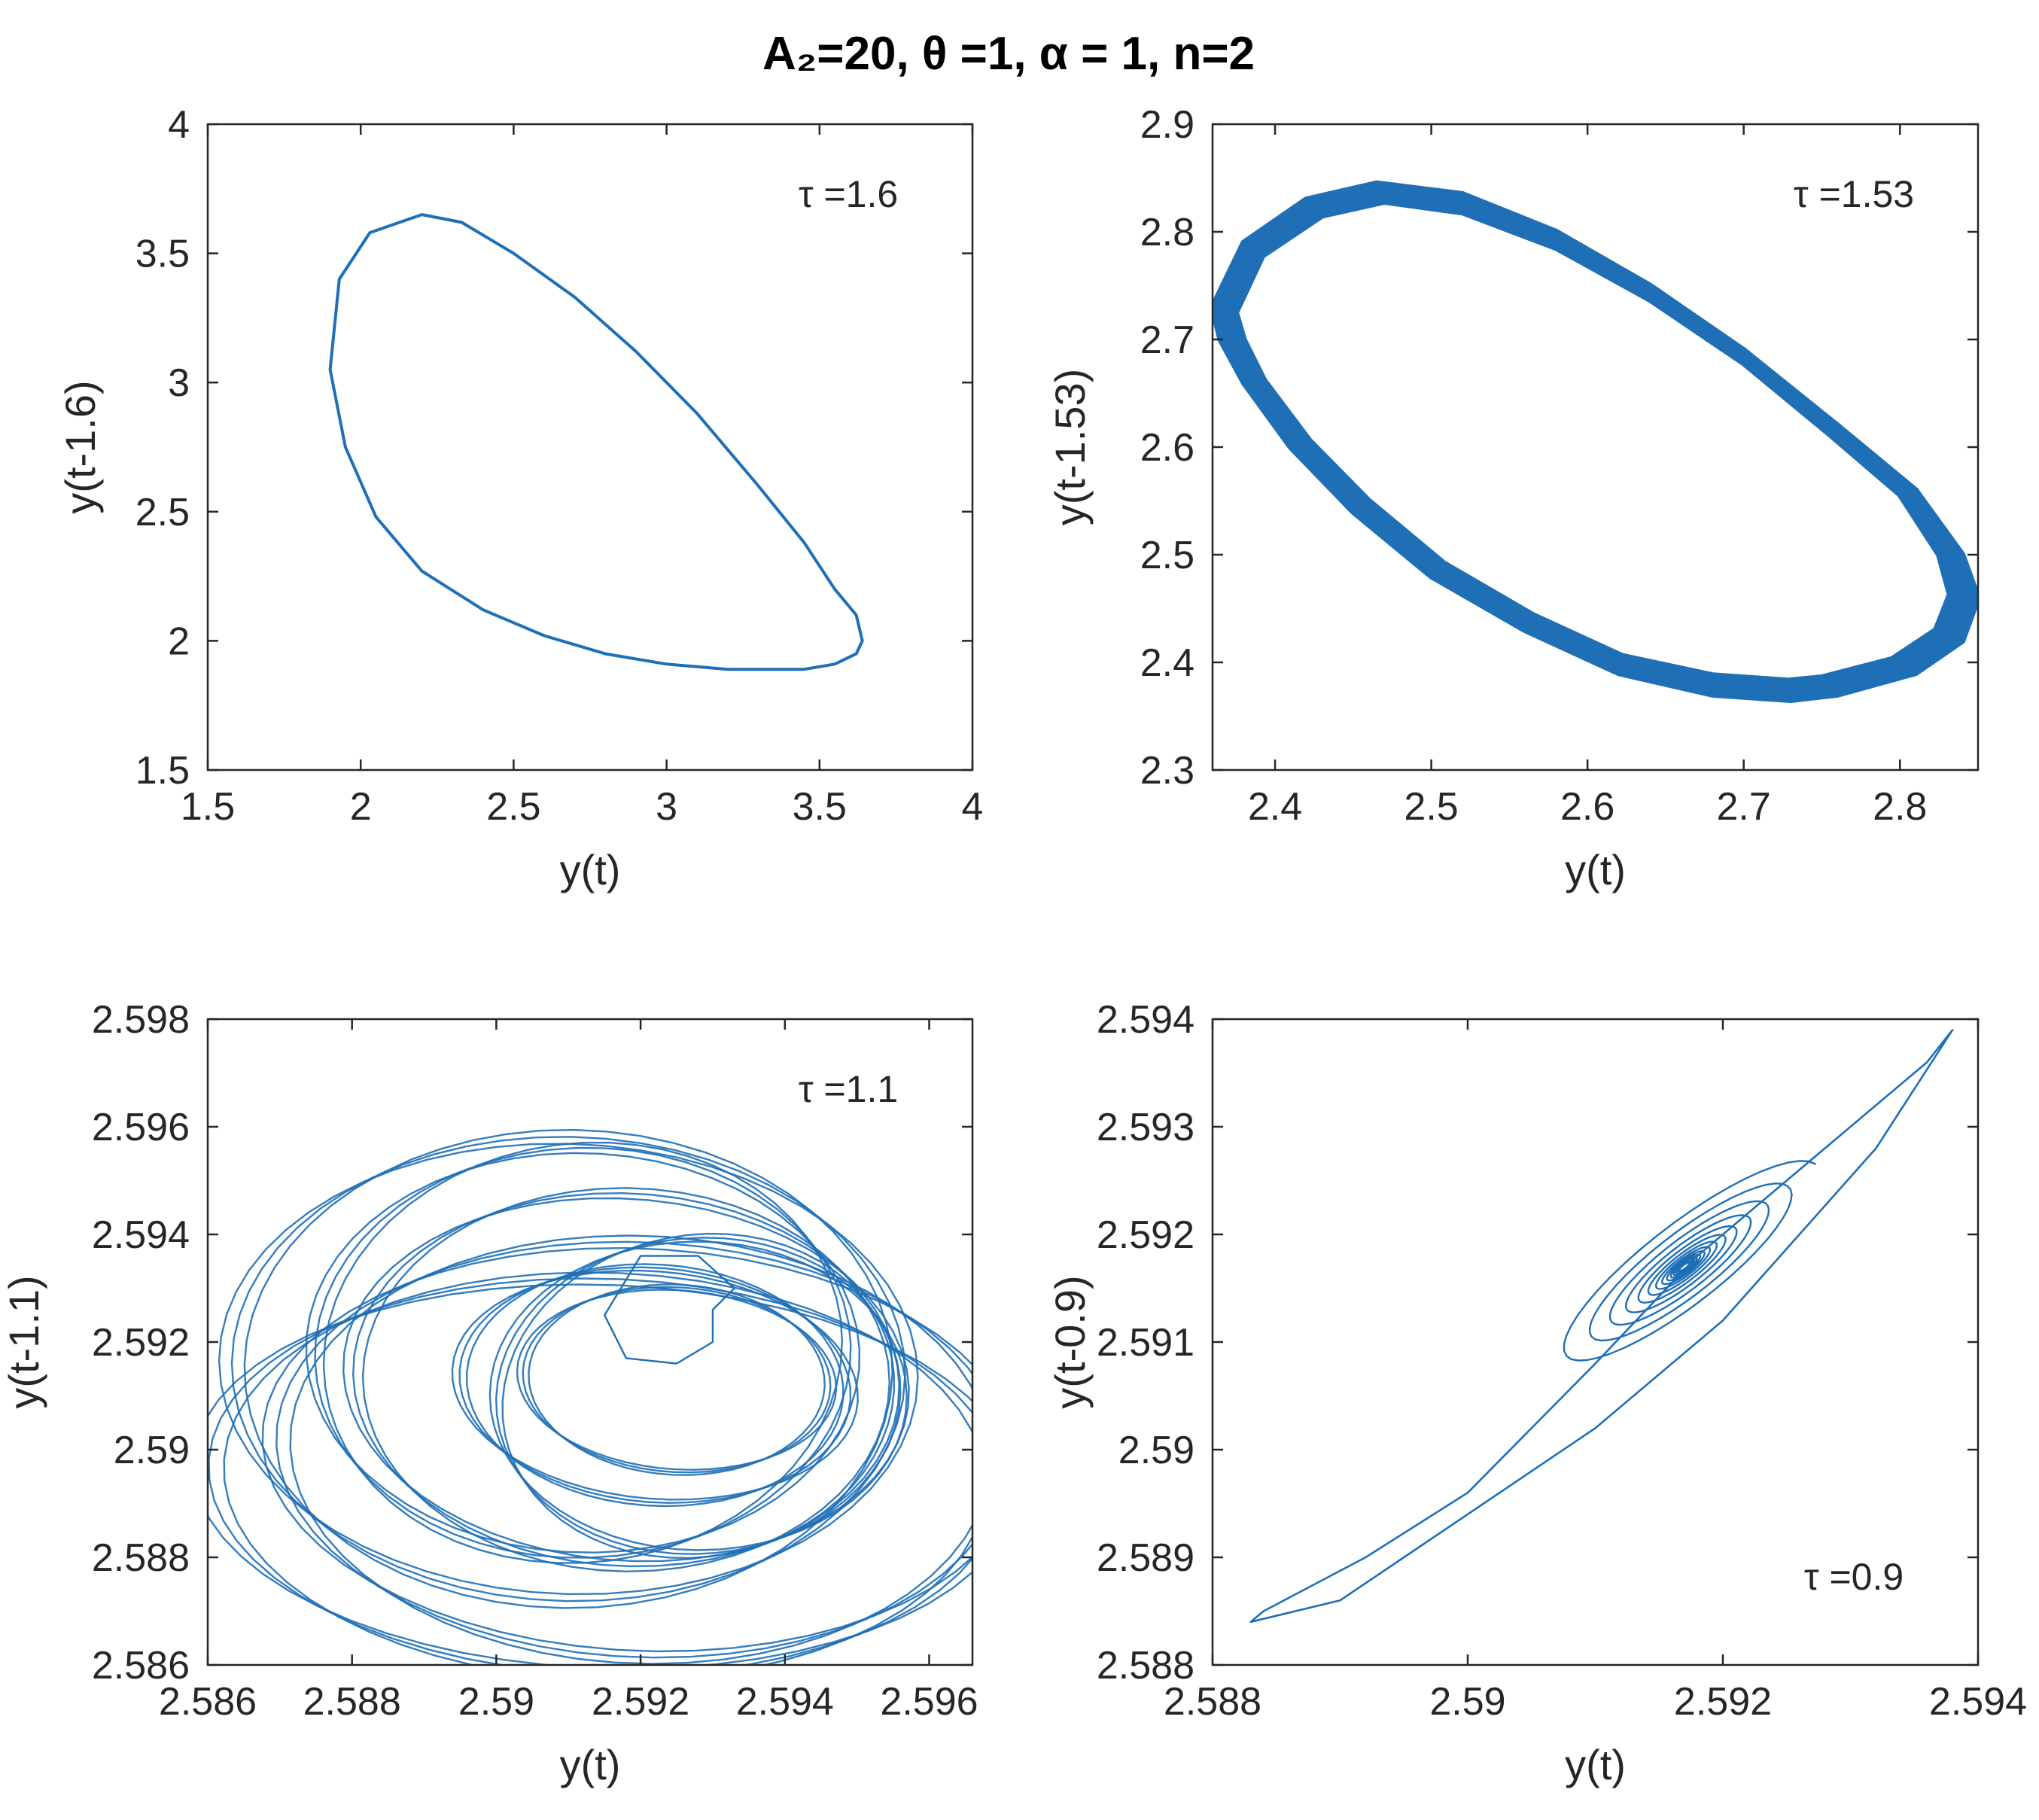 This screenshot has height=1820, width=2039. I want to click on y-axis-label: y(t-0.9), so click(1070, 1341).